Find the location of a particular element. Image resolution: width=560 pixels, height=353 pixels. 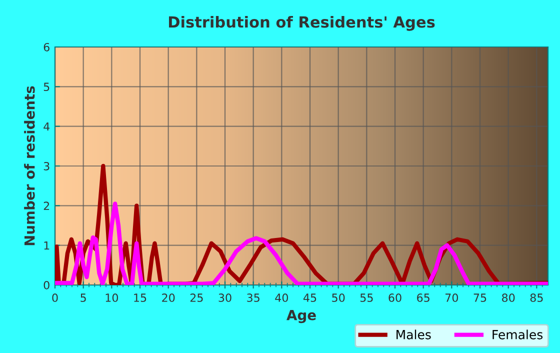

x-tick-label: 75 is located at coordinates (480, 298).